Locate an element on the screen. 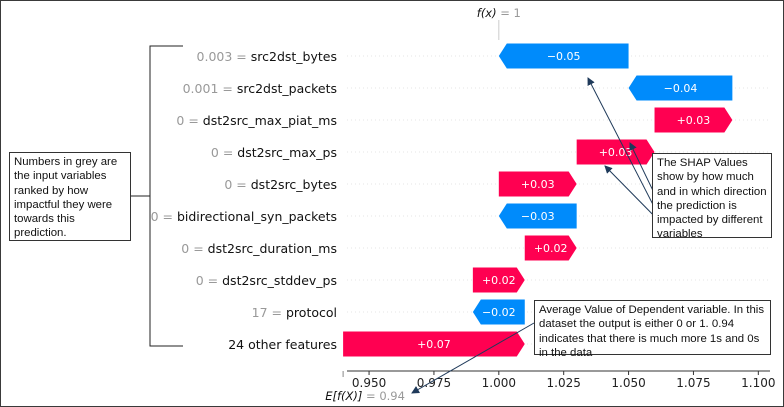 Image resolution: width=784 pixels, height=407 pixels. output-value-label: f(x) = 1 is located at coordinates (499, 13).